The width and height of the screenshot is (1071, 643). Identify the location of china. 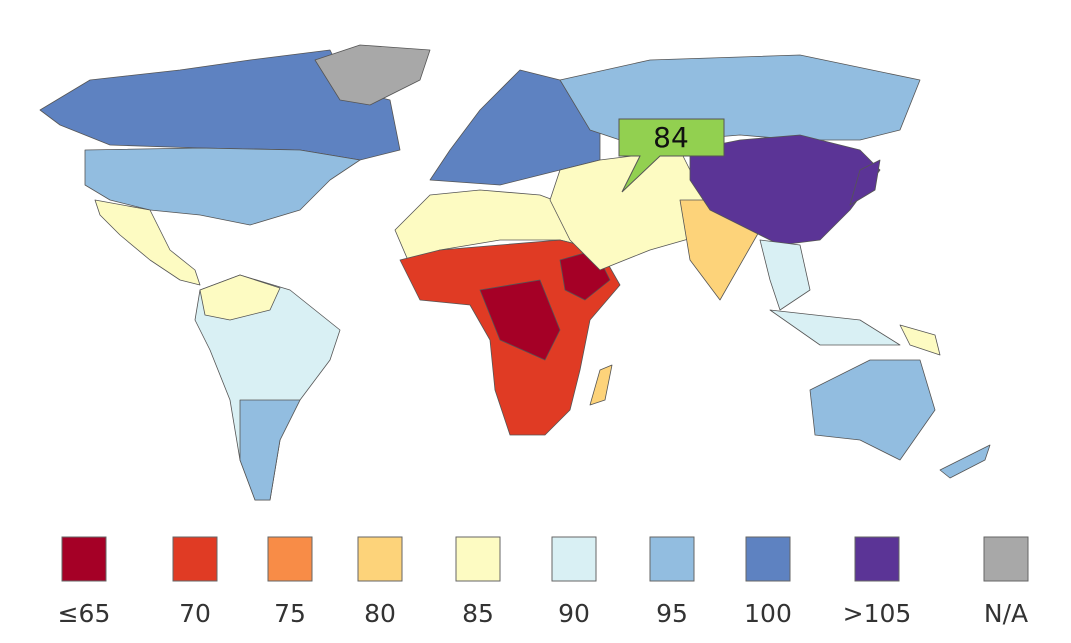
(785, 190).